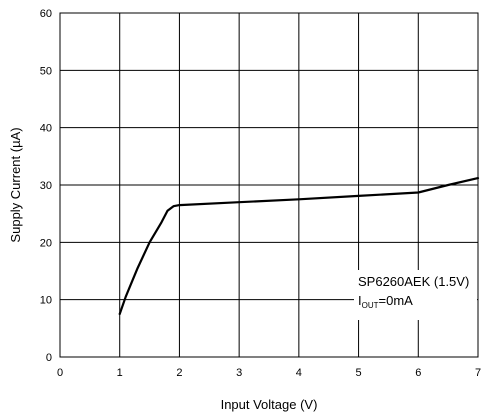  Describe the element at coordinates (269, 373) in the screenshot. I see `x-tick-labels: 0 1 2 3 4 5 6 7` at that location.